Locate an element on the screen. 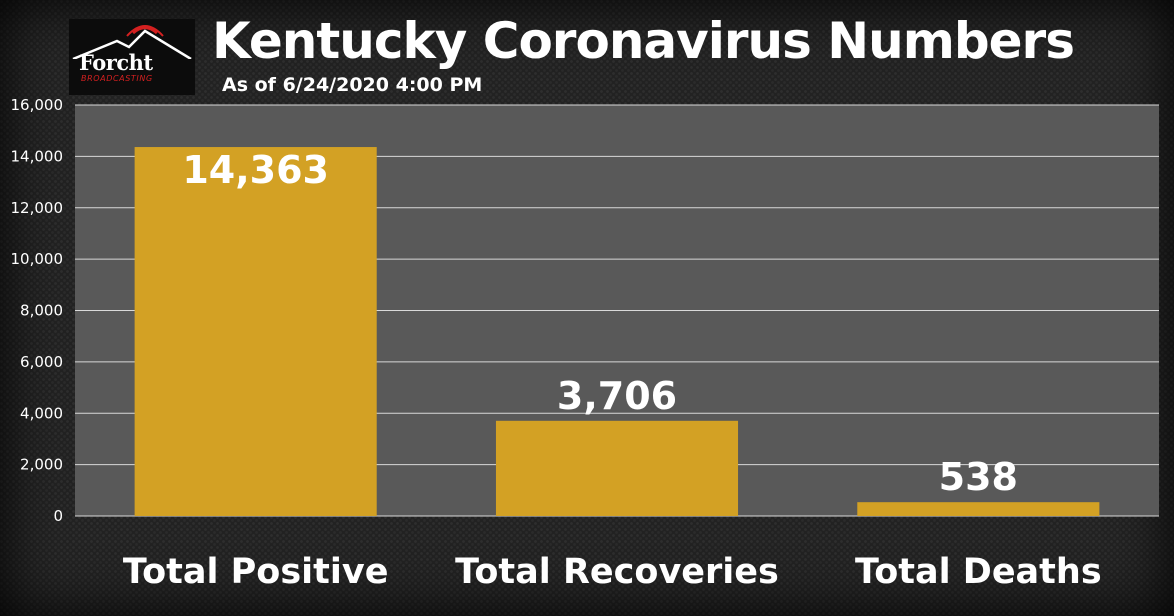  chart-title: Kentucky Coronavirus Numbers is located at coordinates (643, 41).